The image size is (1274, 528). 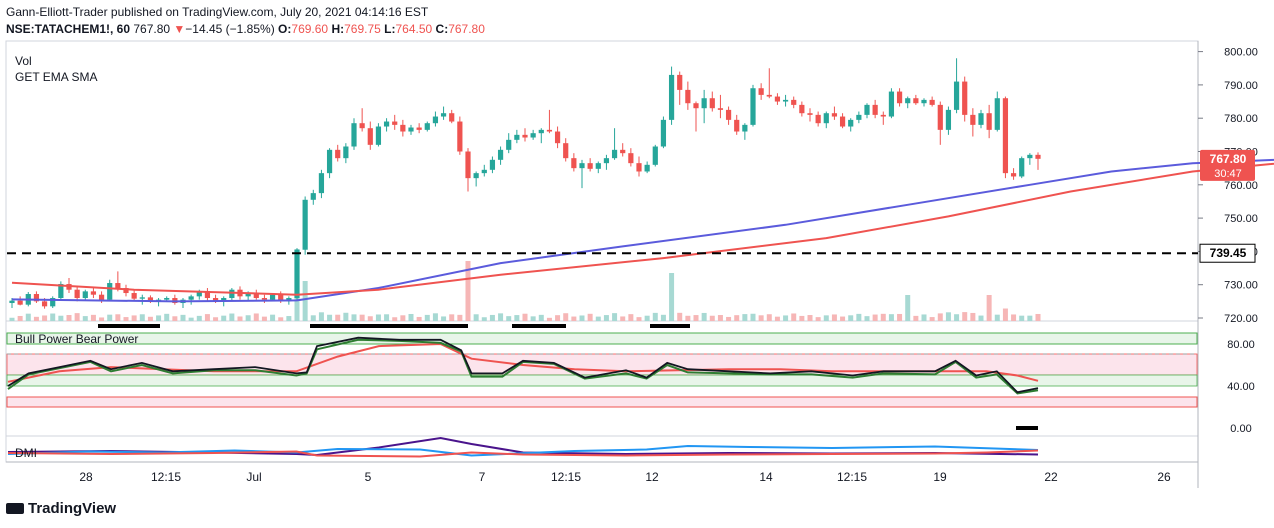 What do you see at coordinates (1241, 219) in the screenshot?
I see `price-tick-label: 750.00` at bounding box center [1241, 219].